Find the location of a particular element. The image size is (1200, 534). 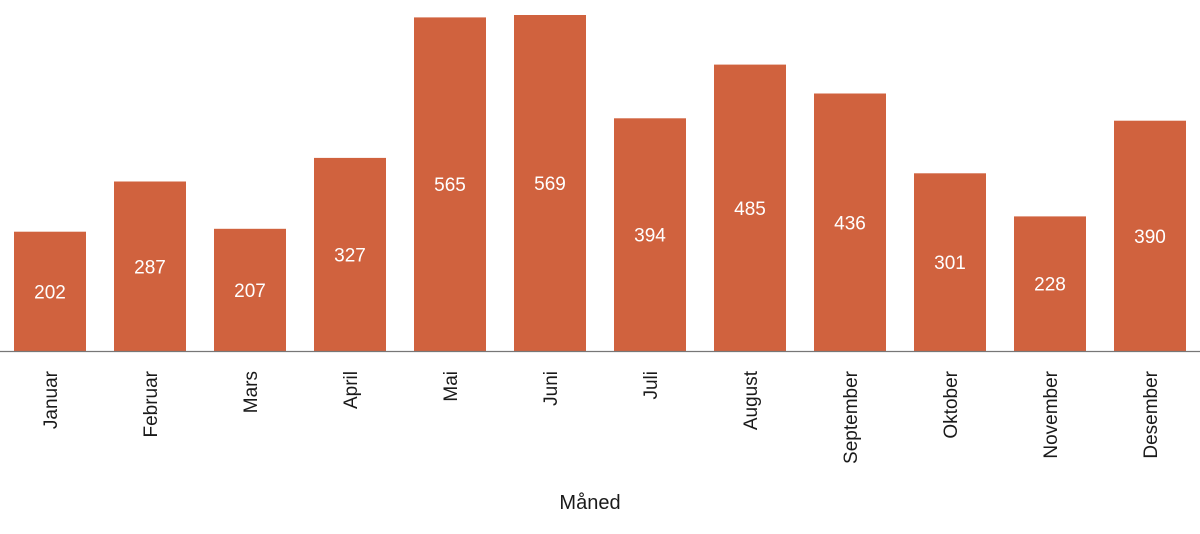

bar-januar is located at coordinates (50, 291).